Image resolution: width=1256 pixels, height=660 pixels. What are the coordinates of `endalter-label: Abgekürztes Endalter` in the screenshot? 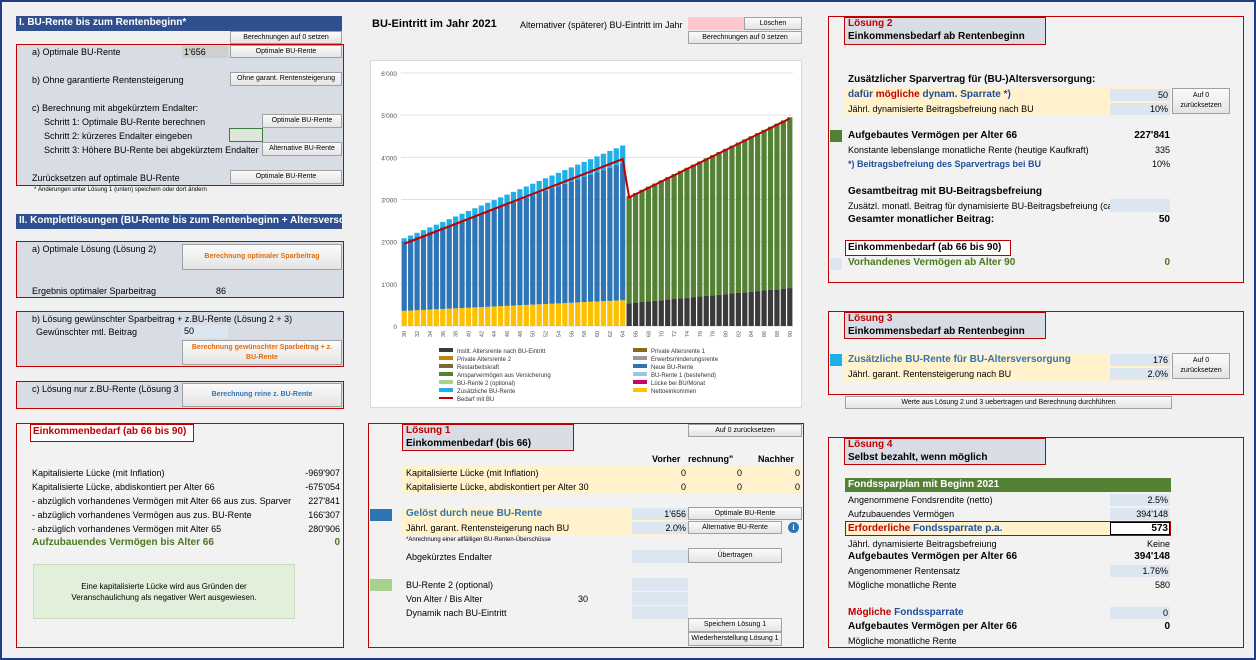 It's located at (449, 557).